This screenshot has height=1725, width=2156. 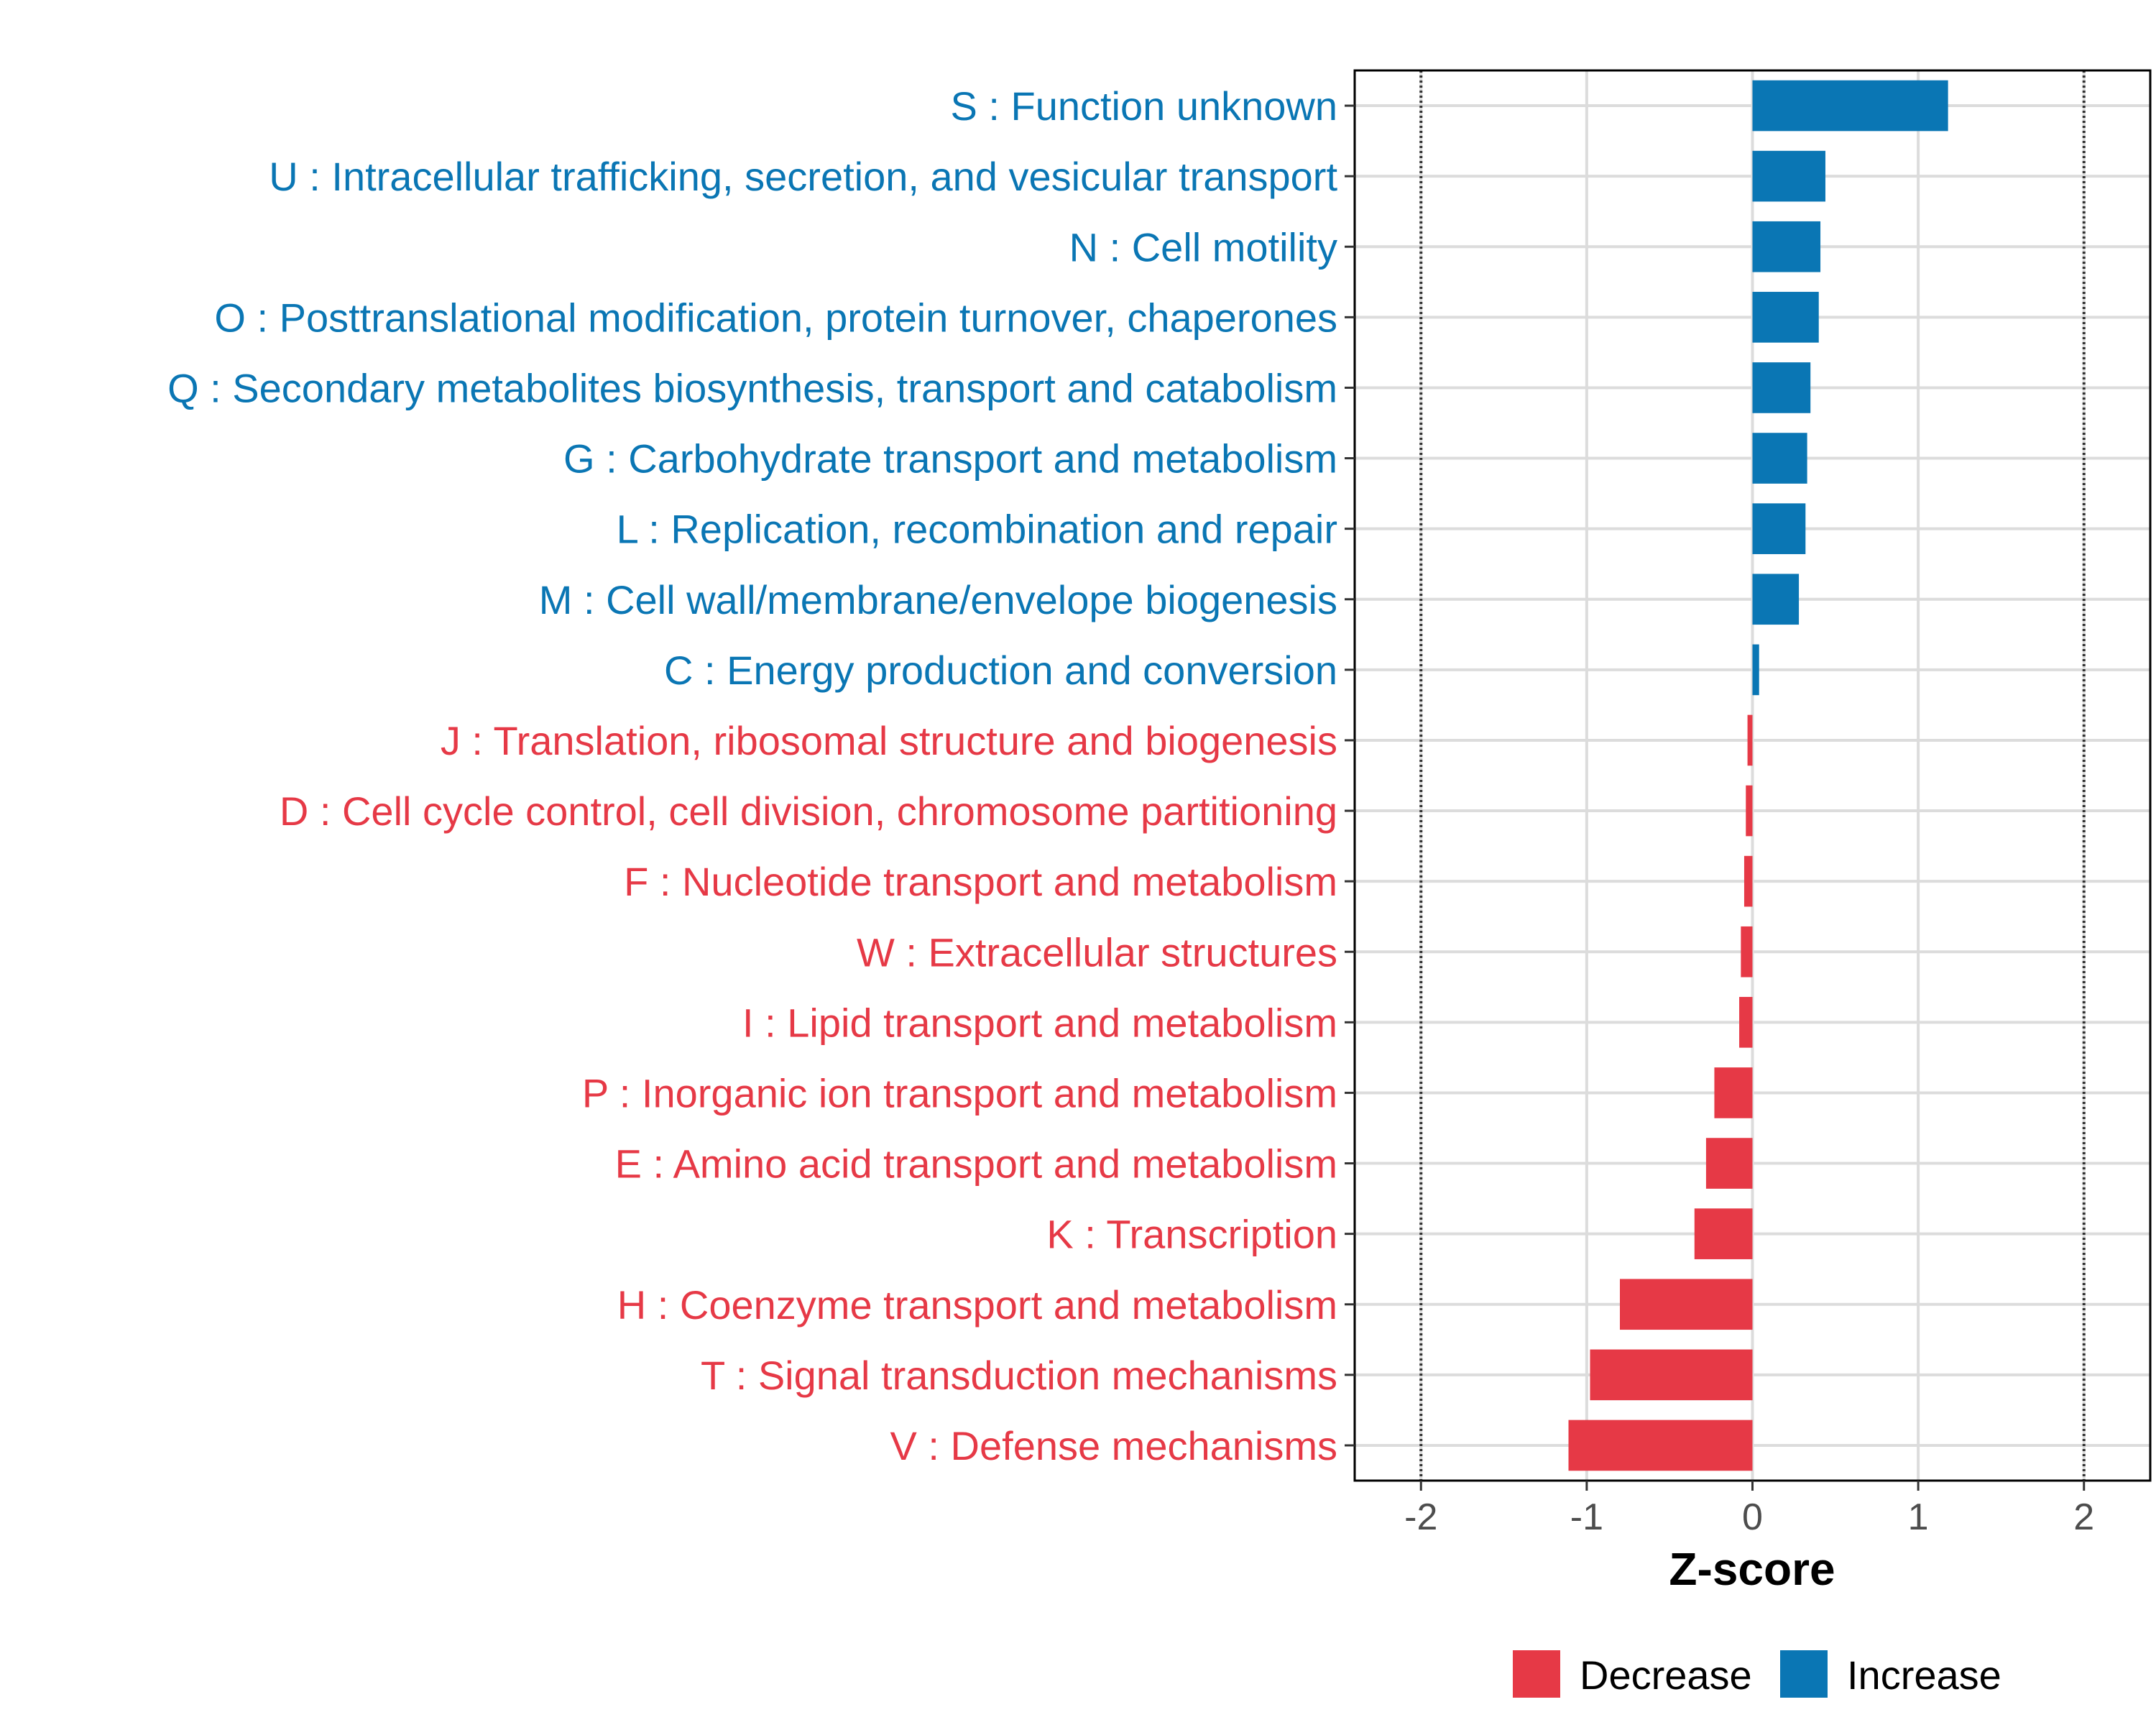 I want to click on legend: Decrease Increase, so click(x=1757, y=1674).